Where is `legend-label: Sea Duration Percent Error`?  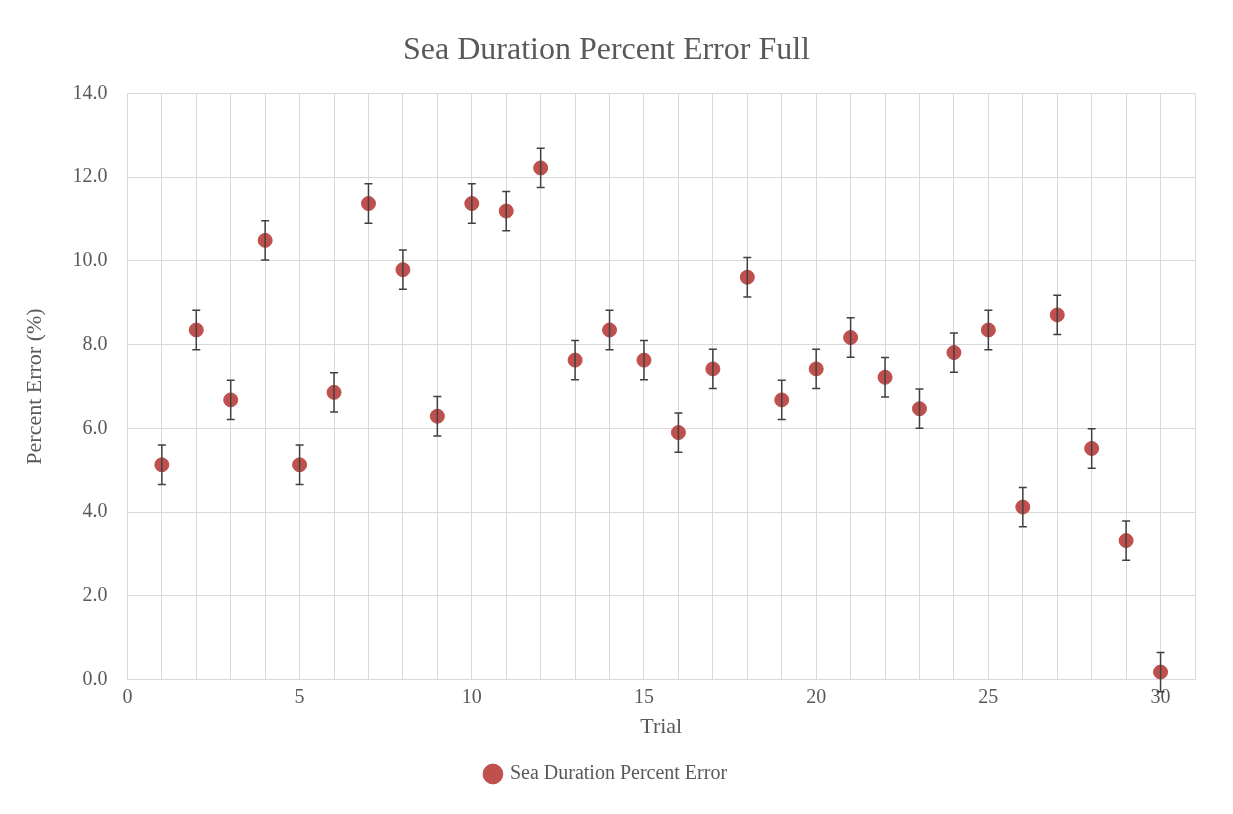 legend-label: Sea Duration Percent Error is located at coordinates (618, 772).